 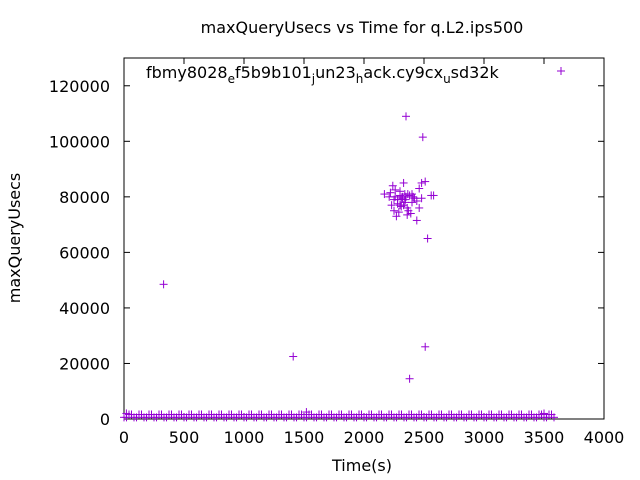 What do you see at coordinates (244, 437) in the screenshot?
I see `x-tick-label: 1000` at bounding box center [244, 437].